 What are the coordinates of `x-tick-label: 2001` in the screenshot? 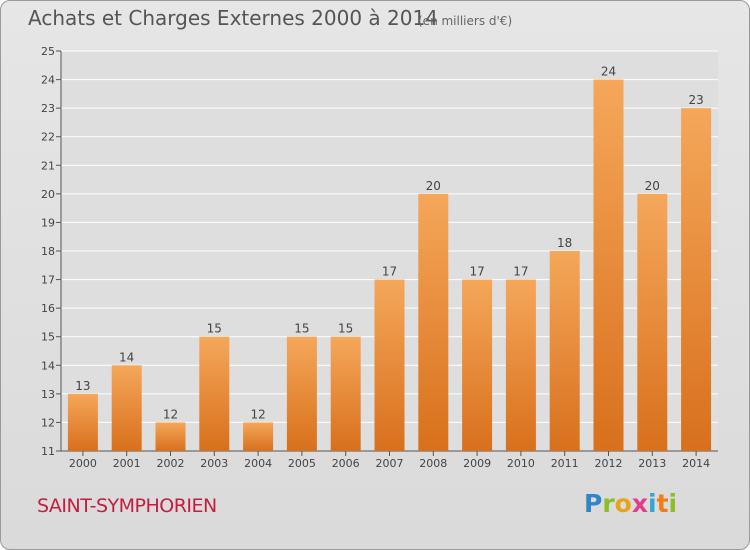 It's located at (127, 463).